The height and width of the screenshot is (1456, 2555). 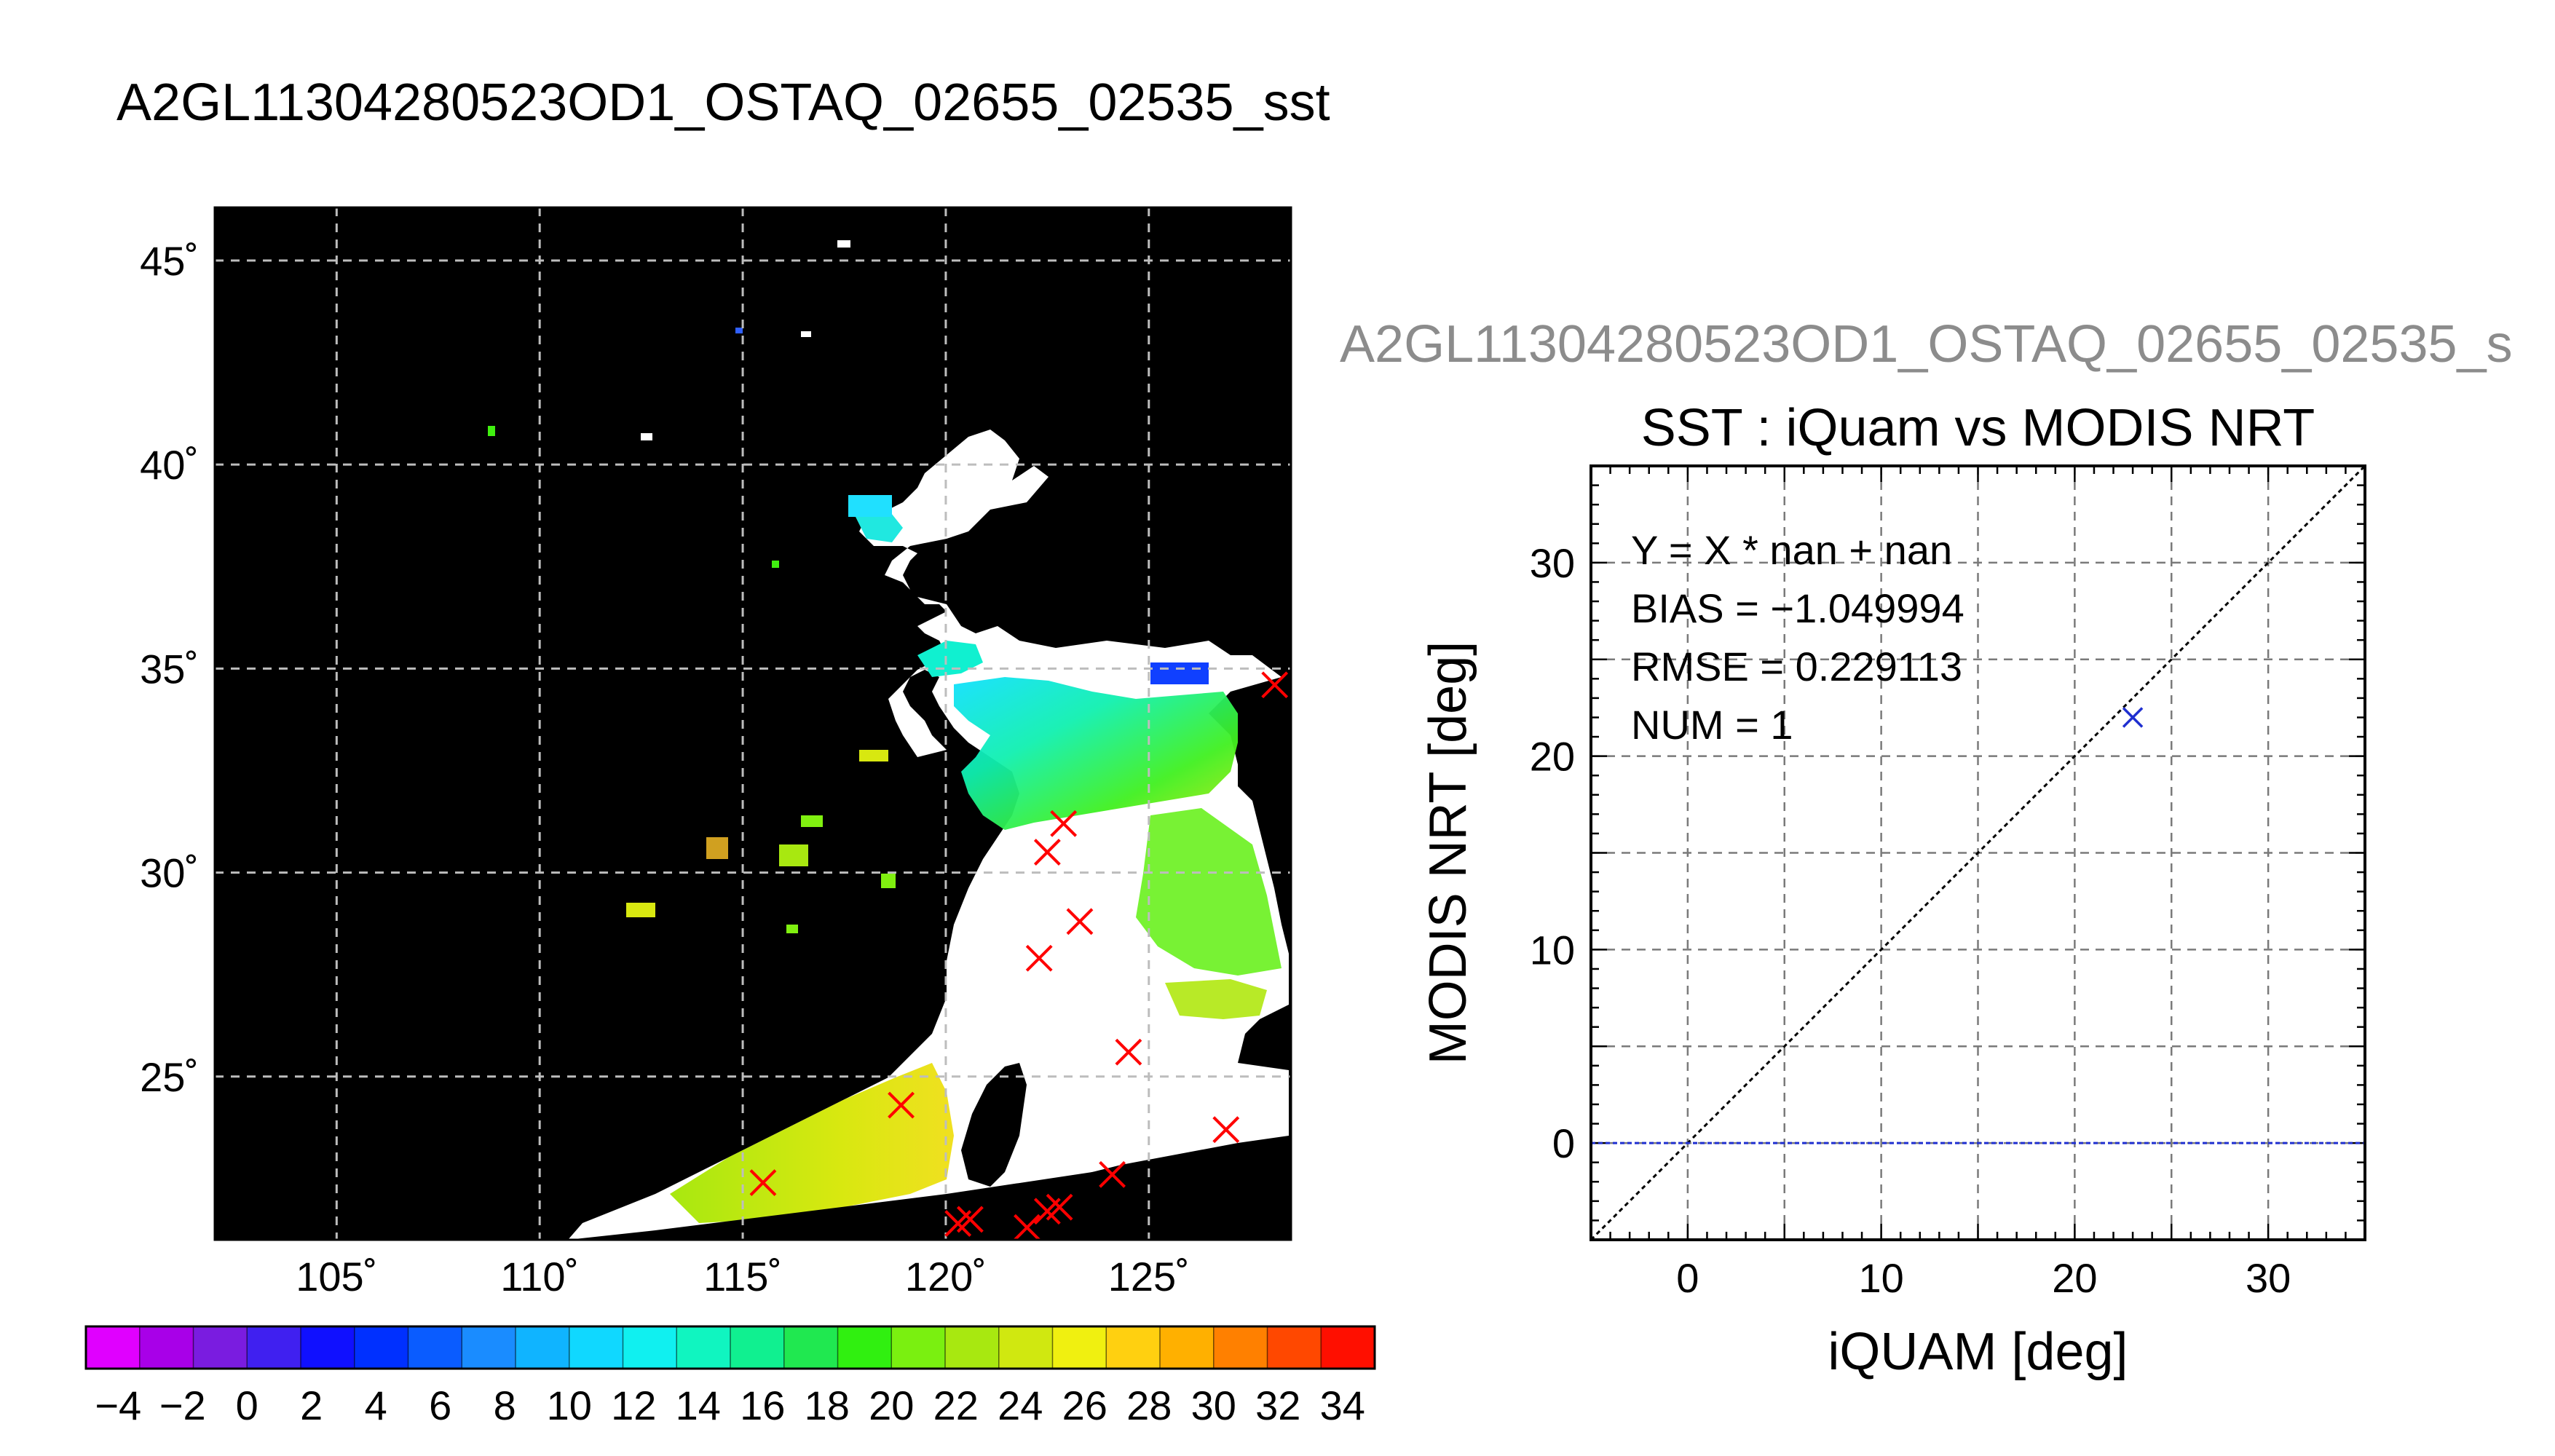 What do you see at coordinates (1552, 563) in the screenshot?
I see `scatter-y-tick-label: 30` at bounding box center [1552, 563].